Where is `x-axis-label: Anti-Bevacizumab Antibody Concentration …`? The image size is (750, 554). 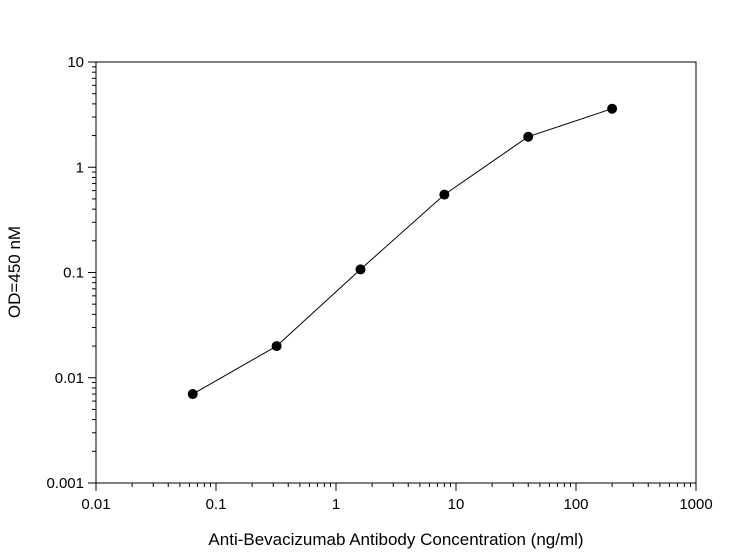
x-axis-label: Anti-Bevacizumab Antibody Concentration … is located at coordinates (395, 539).